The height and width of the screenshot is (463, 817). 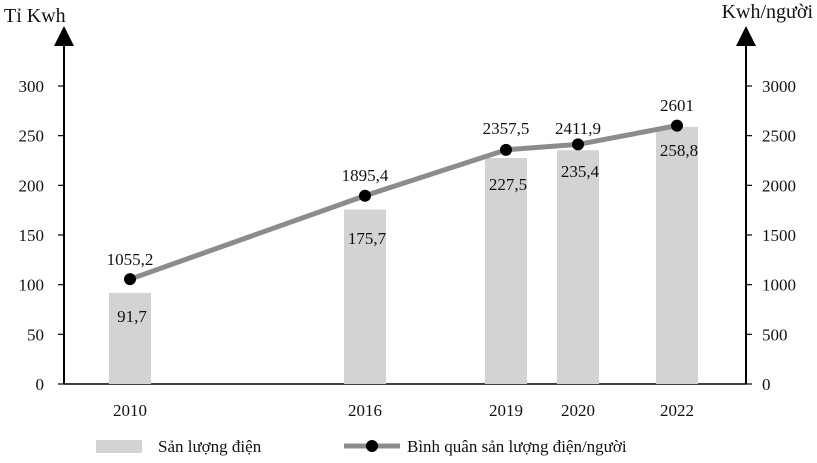 What do you see at coordinates (578, 267) in the screenshot?
I see `bar-2020` at bounding box center [578, 267].